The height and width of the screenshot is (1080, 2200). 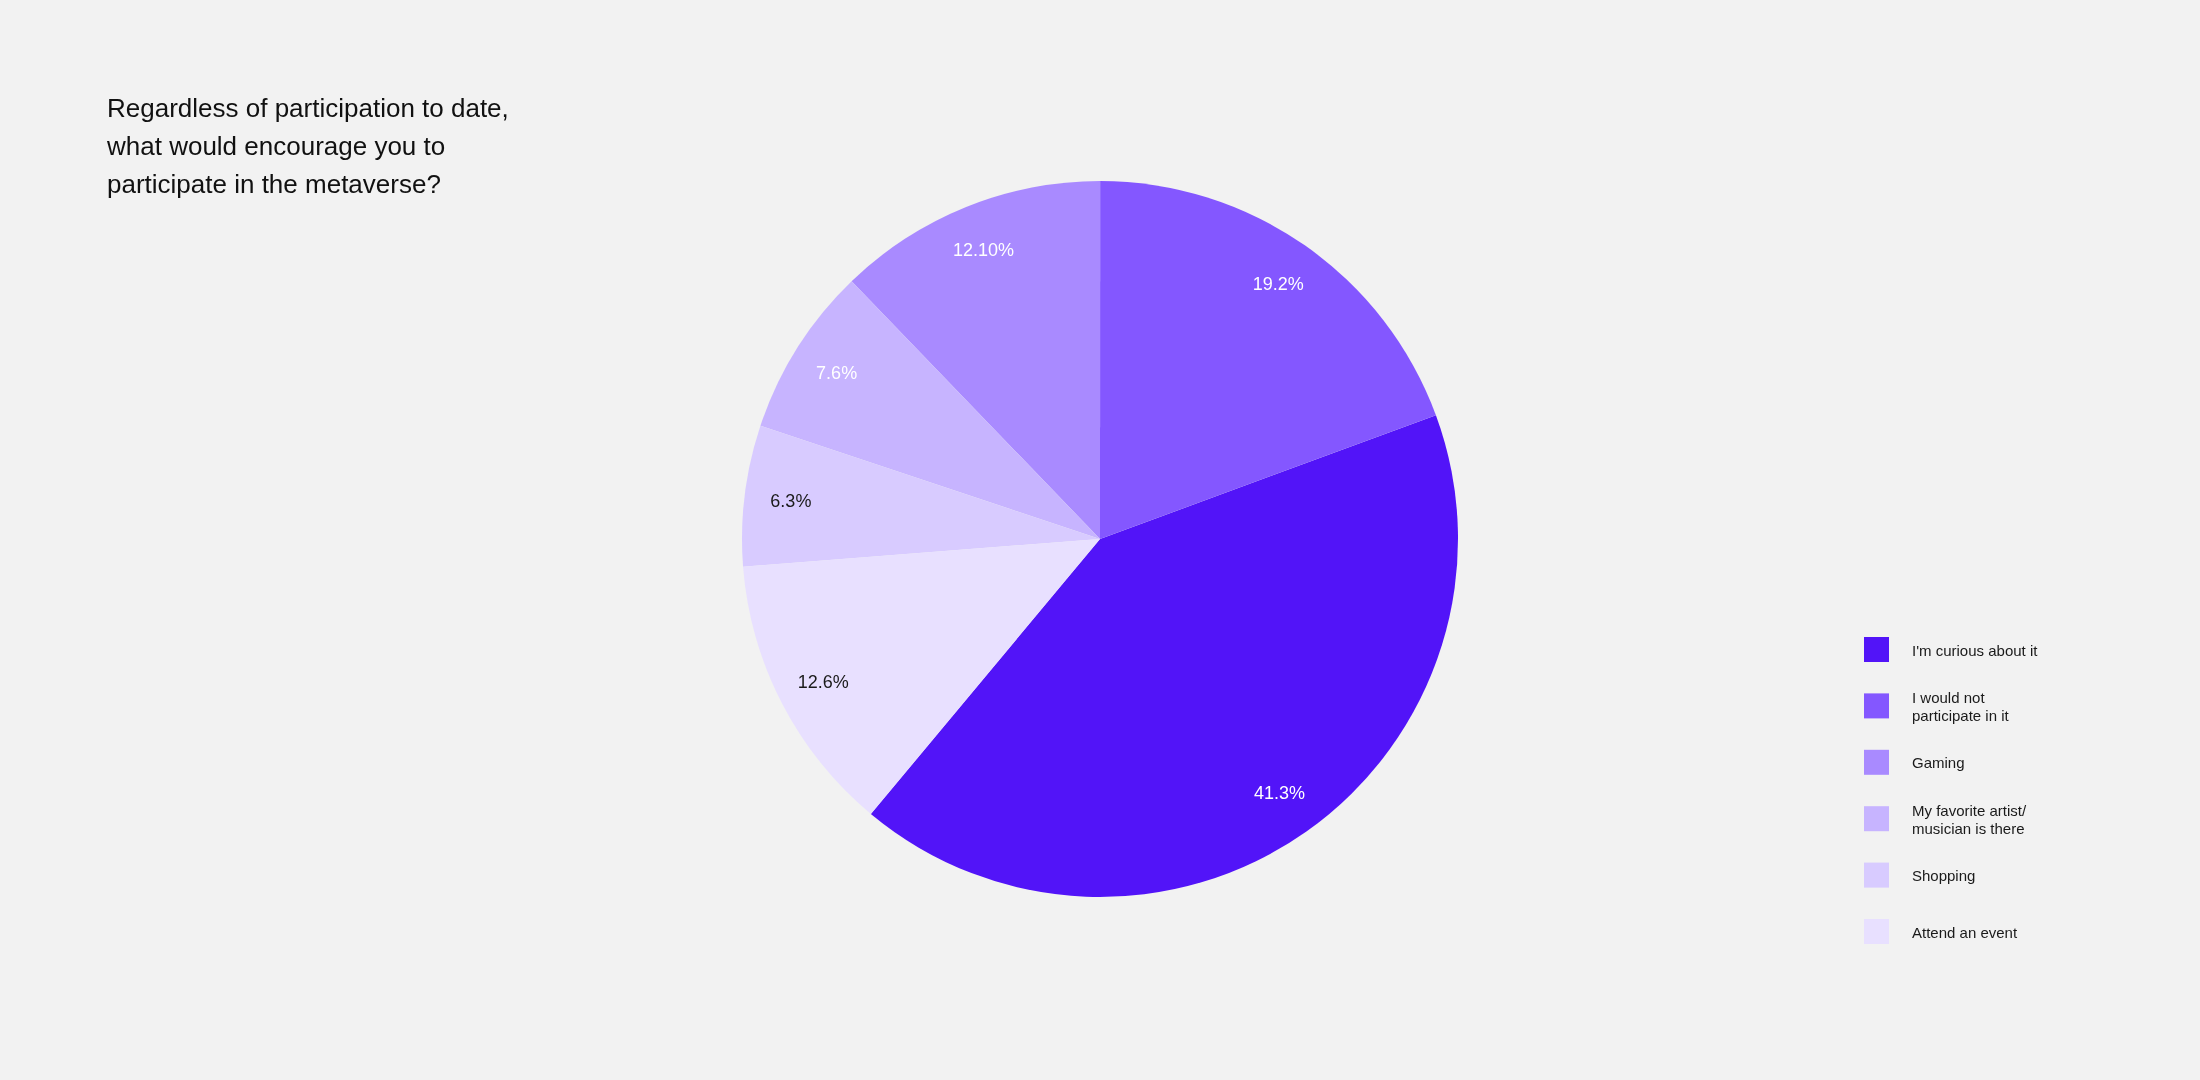 What do you see at coordinates (1961, 706) in the screenshot?
I see `legend-label: I would not participate in it` at bounding box center [1961, 706].